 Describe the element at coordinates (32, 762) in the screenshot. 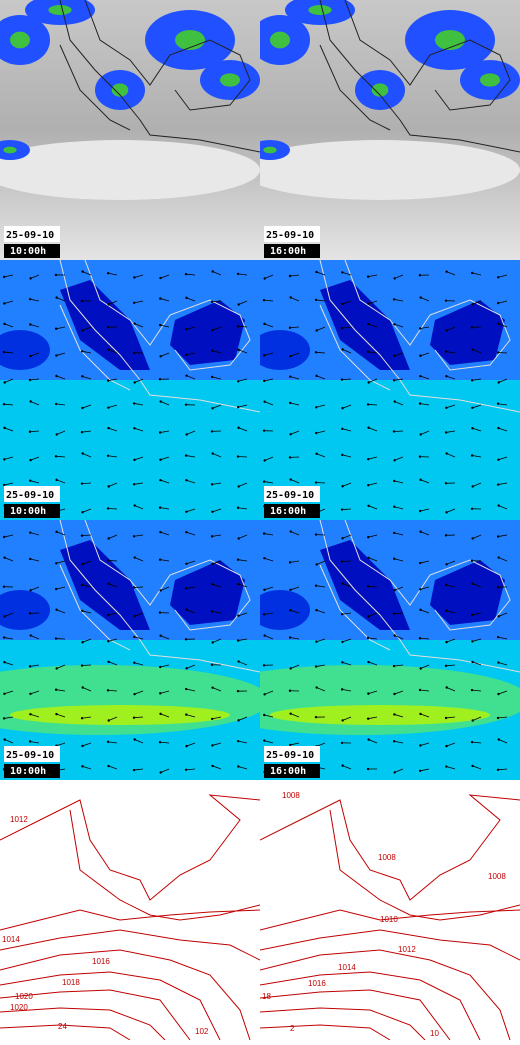

I see `panel-labels: 25-09-1010:00h` at that location.